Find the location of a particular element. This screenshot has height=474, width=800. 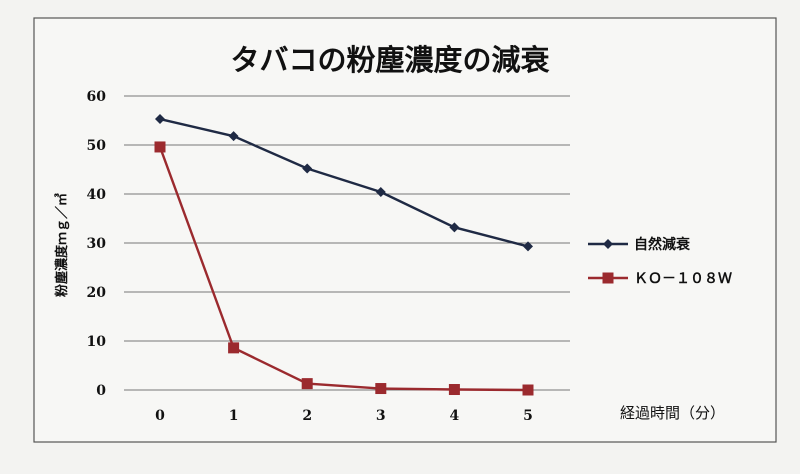

x-tick-label: 5 is located at coordinates (528, 416).